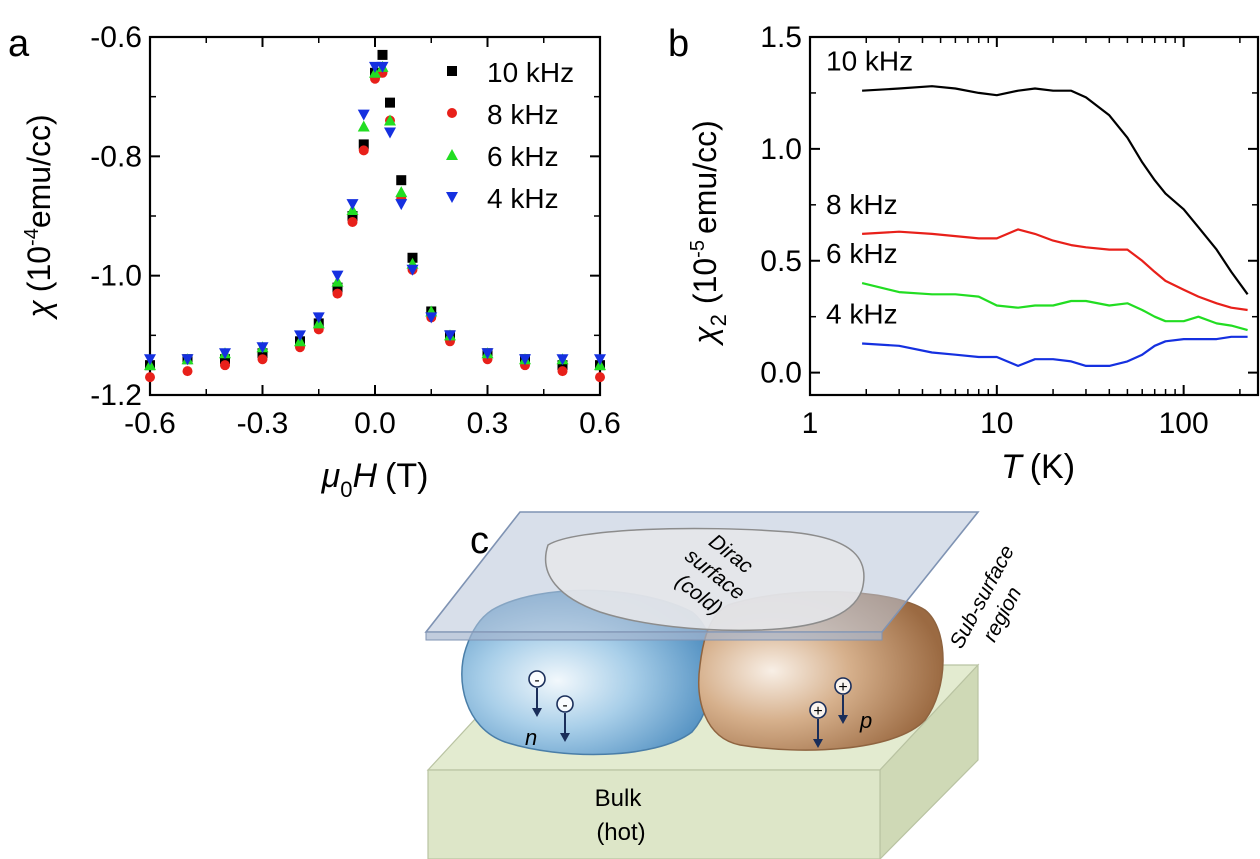  I want to click on plot-a-y-axis-label: χ (10-4emu/cc), so click(39, 217).